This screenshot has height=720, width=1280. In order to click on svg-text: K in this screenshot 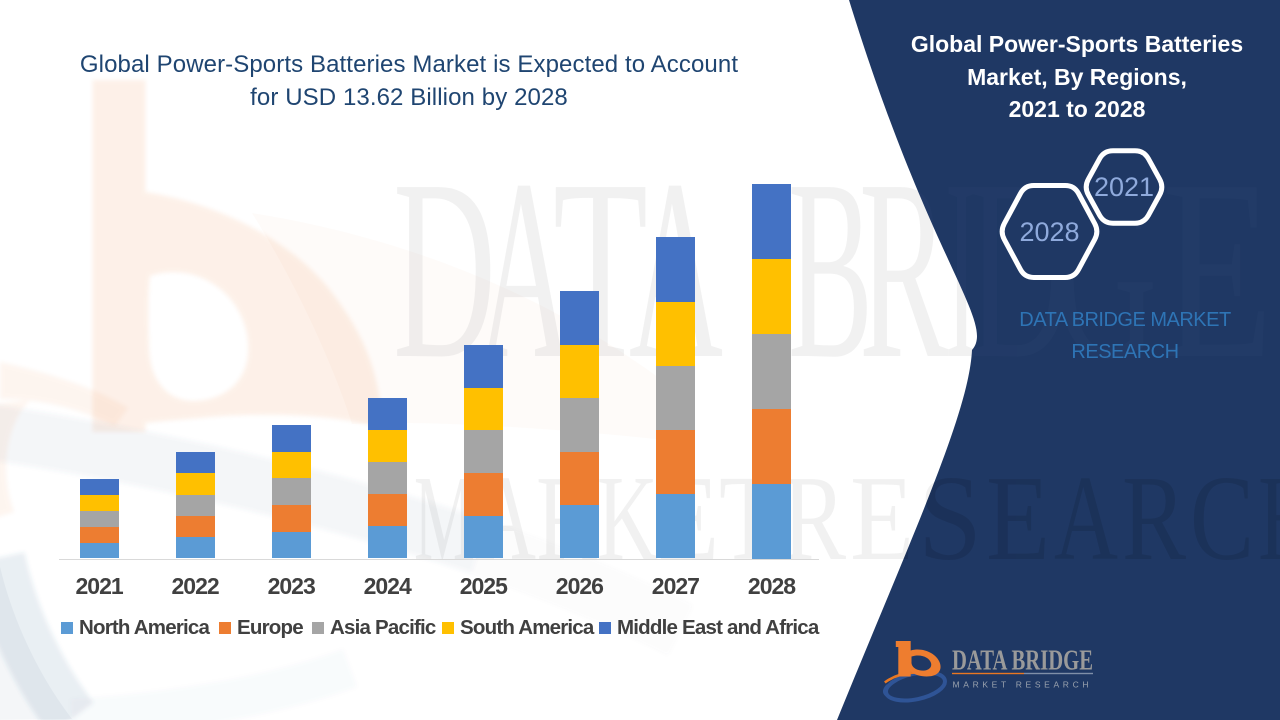, I will do `click(627, 518)`.